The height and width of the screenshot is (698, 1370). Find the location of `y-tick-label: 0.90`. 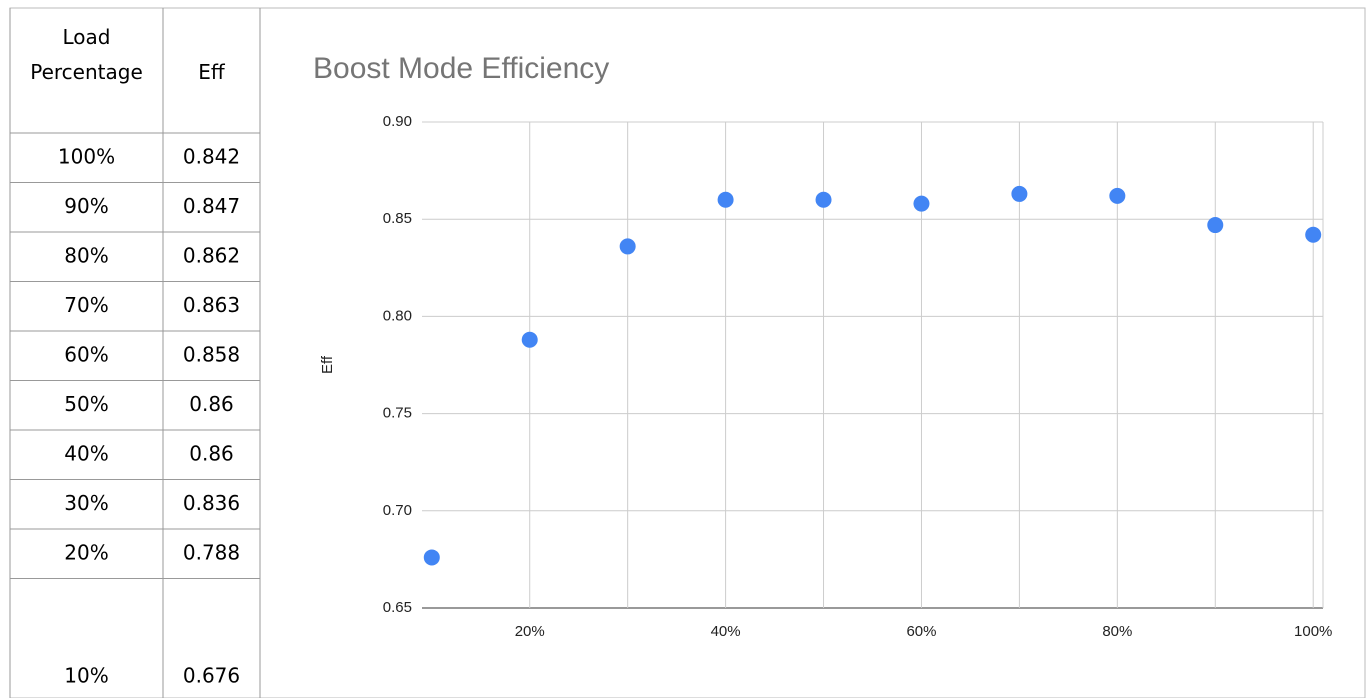

y-tick-label: 0.90 is located at coordinates (397, 121).